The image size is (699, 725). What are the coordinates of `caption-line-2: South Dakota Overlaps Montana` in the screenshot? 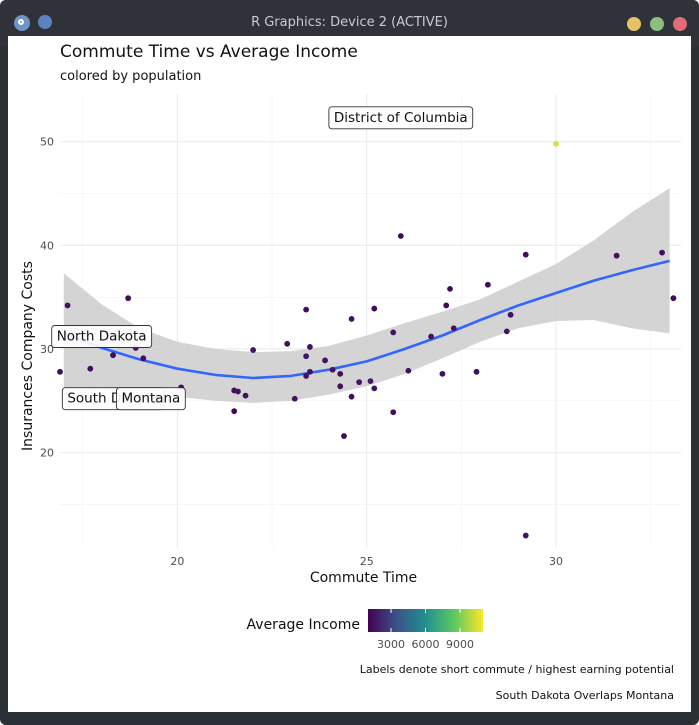 It's located at (584, 695).